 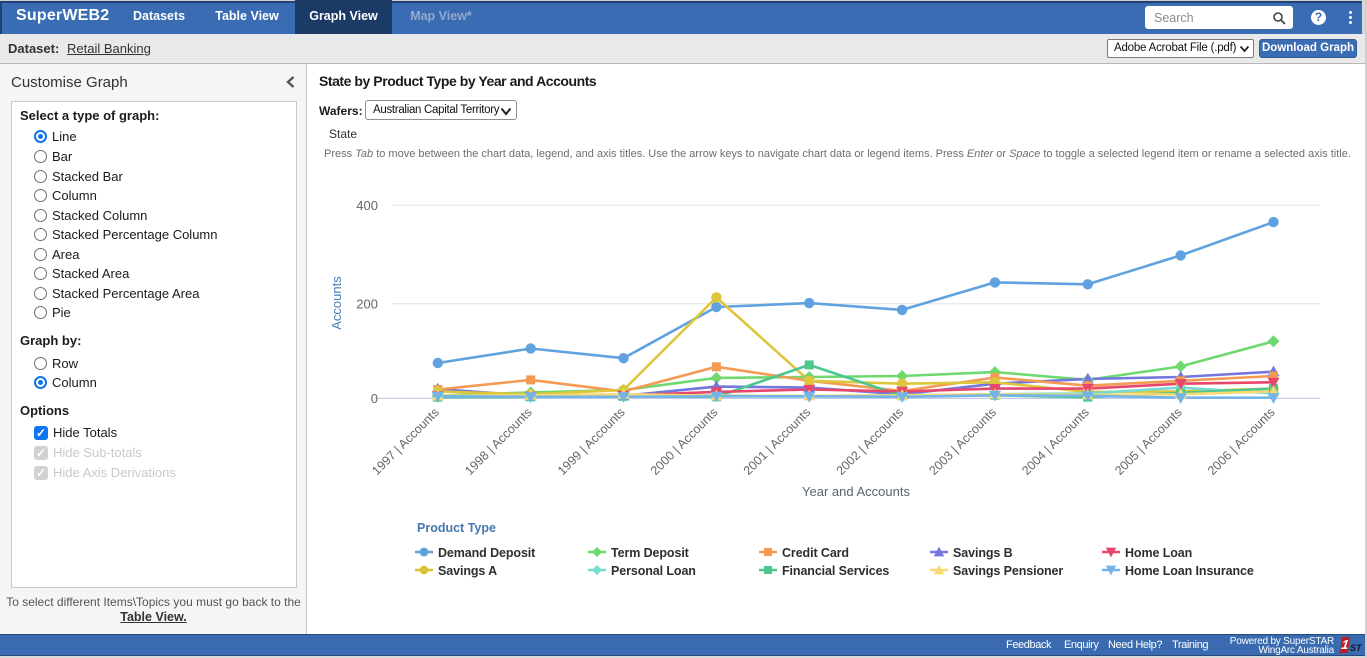 What do you see at coordinates (367, 304) in the screenshot?
I see `svg-text: 200` at bounding box center [367, 304].